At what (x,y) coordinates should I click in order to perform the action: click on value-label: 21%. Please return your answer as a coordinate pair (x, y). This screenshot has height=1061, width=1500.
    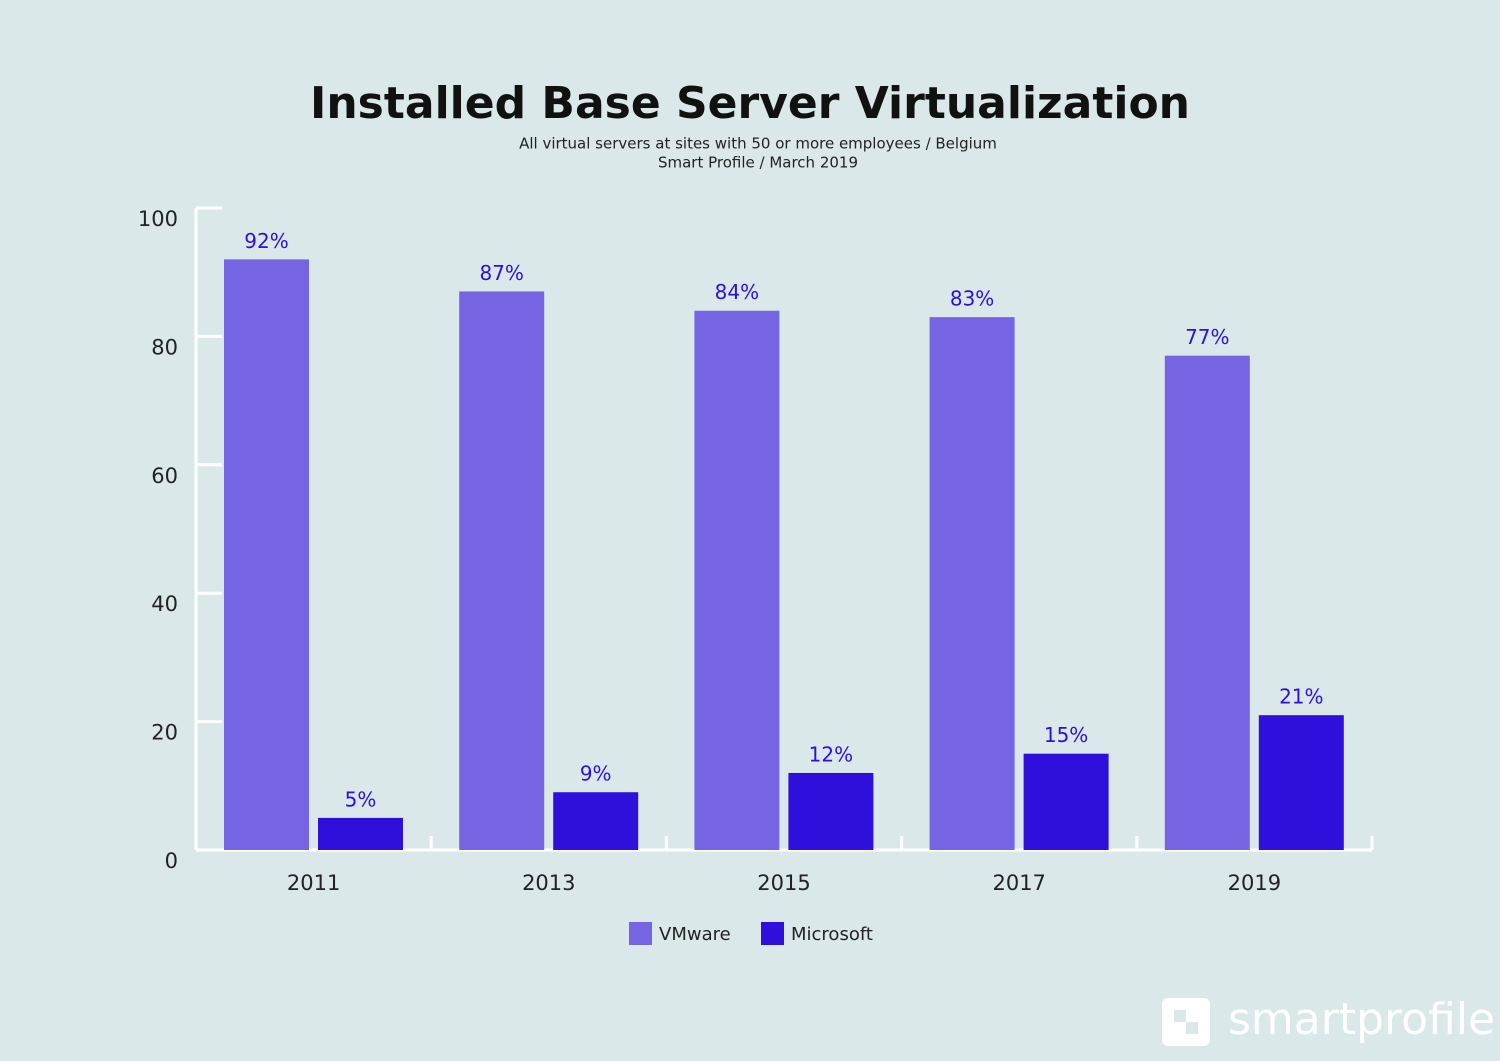
    Looking at the image, I should click on (1301, 697).